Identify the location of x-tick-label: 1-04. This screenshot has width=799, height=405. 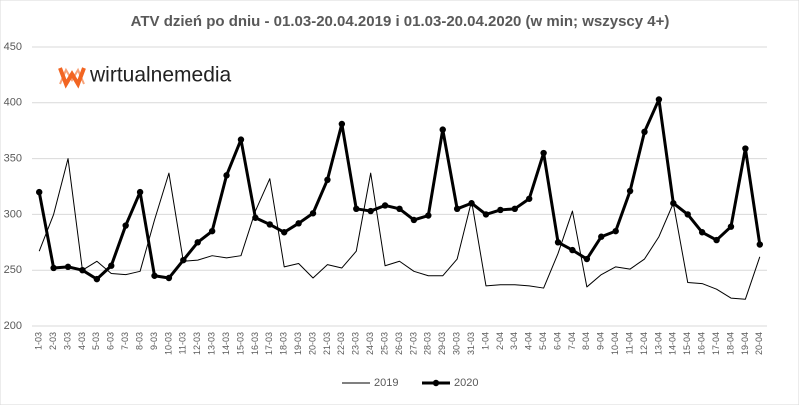
(485, 341).